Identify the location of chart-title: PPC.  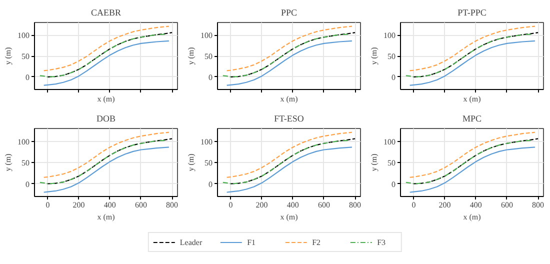
(289, 13).